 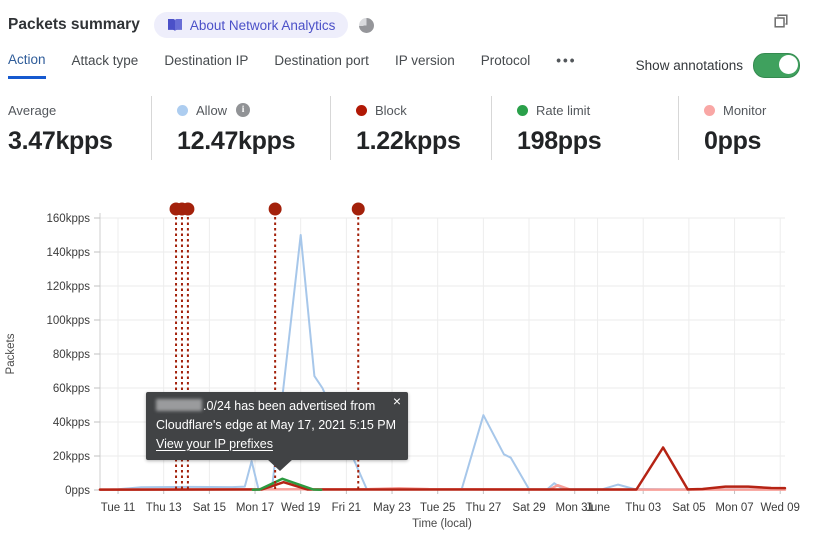 I want to click on y-tick-label: 80kpps, so click(x=71, y=355).